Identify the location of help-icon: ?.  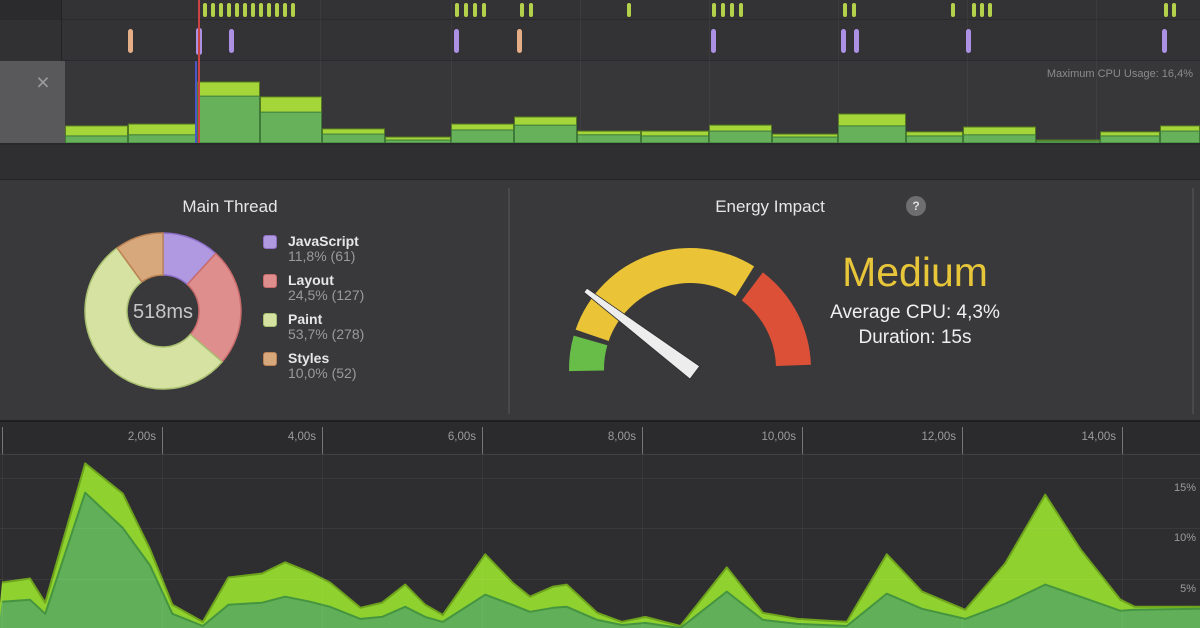
(916, 206).